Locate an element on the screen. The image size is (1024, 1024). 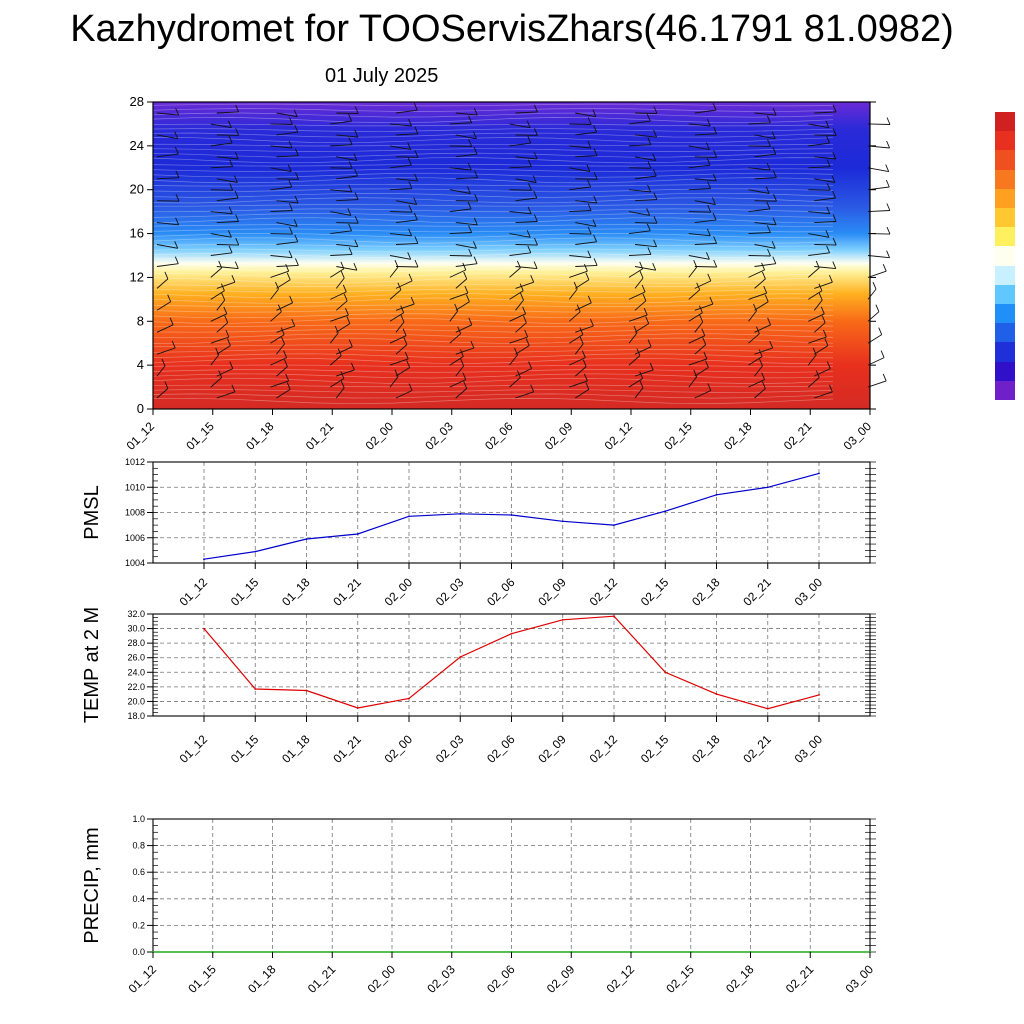
y-tick-label: 26.0 is located at coordinates (136, 658).